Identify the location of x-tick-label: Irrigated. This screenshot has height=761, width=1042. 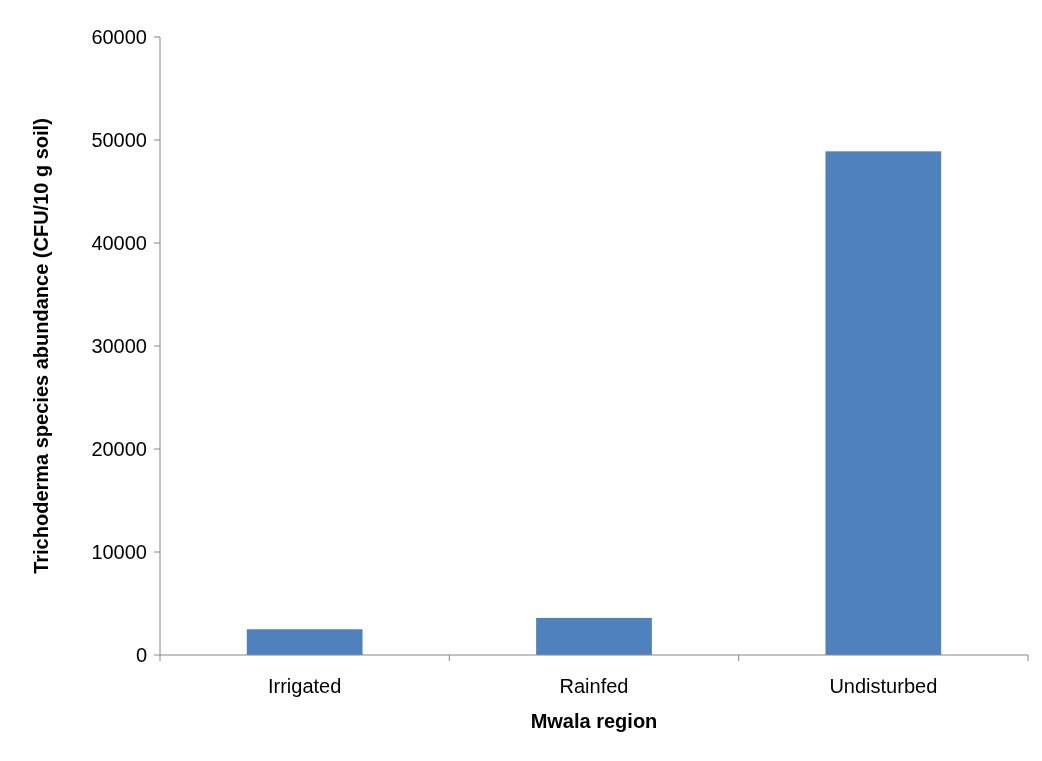
(304, 686).